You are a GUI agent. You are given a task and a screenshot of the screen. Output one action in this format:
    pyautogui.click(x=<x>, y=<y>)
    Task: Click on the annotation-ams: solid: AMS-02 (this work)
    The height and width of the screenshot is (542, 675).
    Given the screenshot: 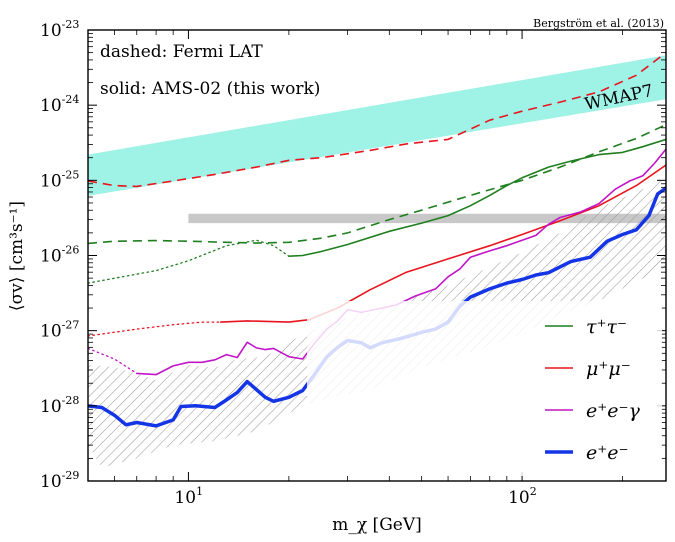 What is the action you would take?
    pyautogui.click(x=210, y=89)
    